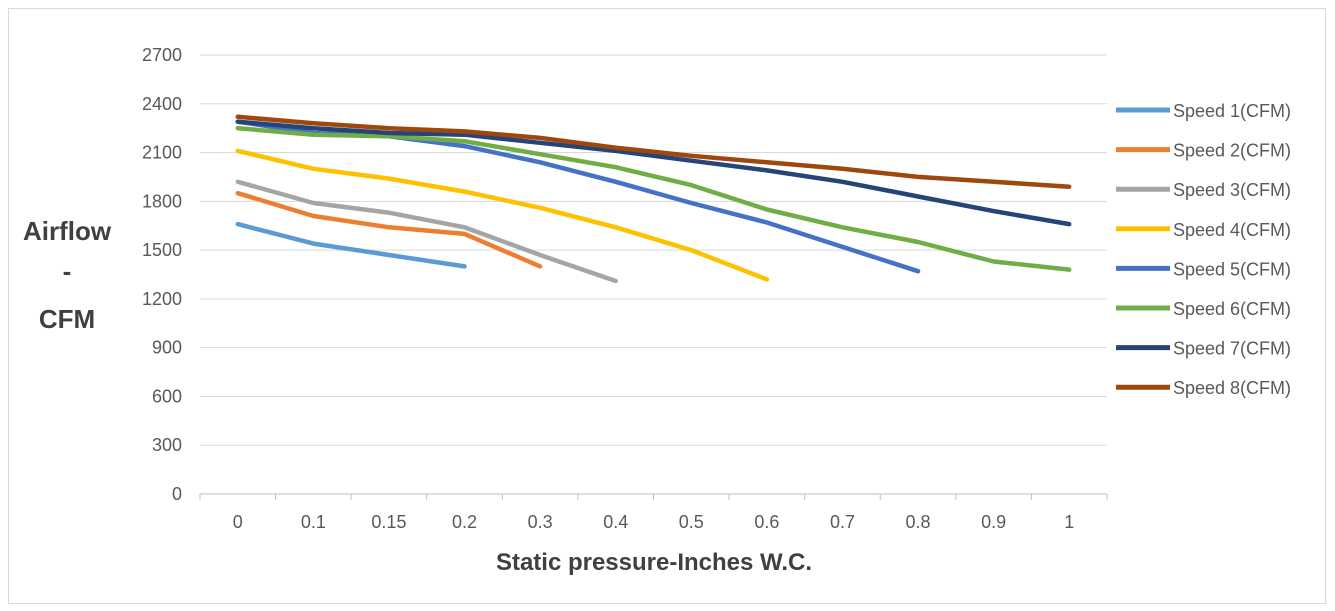  What do you see at coordinates (766, 522) in the screenshot?
I see `x-tick-label: 0.6` at bounding box center [766, 522].